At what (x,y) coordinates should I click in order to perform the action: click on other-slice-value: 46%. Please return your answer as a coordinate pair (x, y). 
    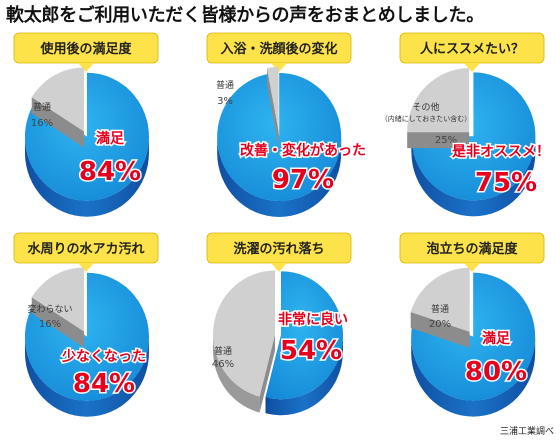
    Looking at the image, I should click on (223, 364).